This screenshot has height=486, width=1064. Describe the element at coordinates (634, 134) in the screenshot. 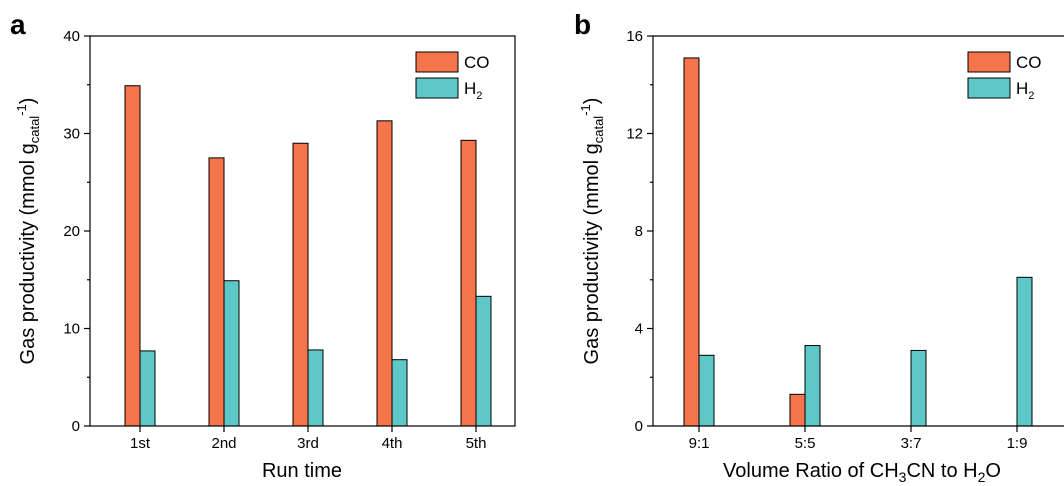

I see `panel-b-y-tick-label: 12` at that location.